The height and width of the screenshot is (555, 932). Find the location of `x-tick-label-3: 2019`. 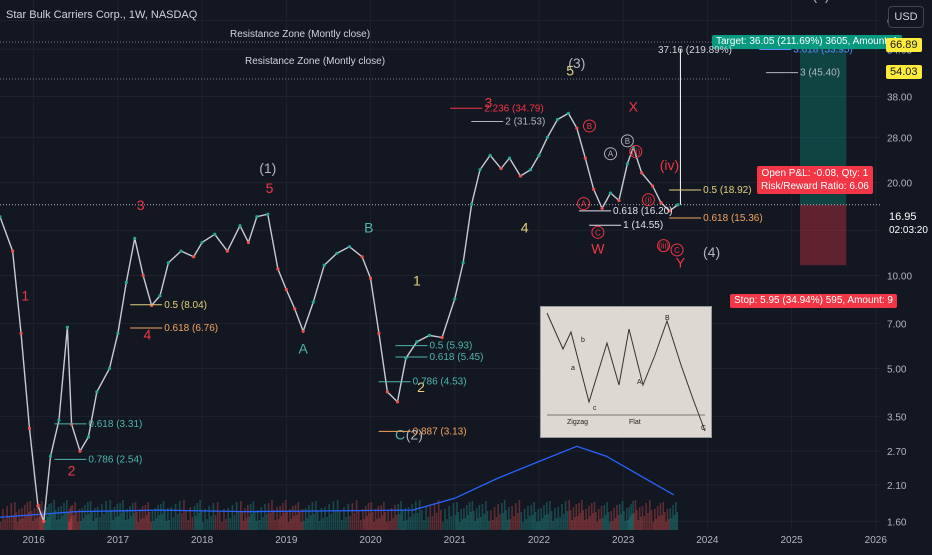

x-tick-label-3: 2019 is located at coordinates (286, 540).